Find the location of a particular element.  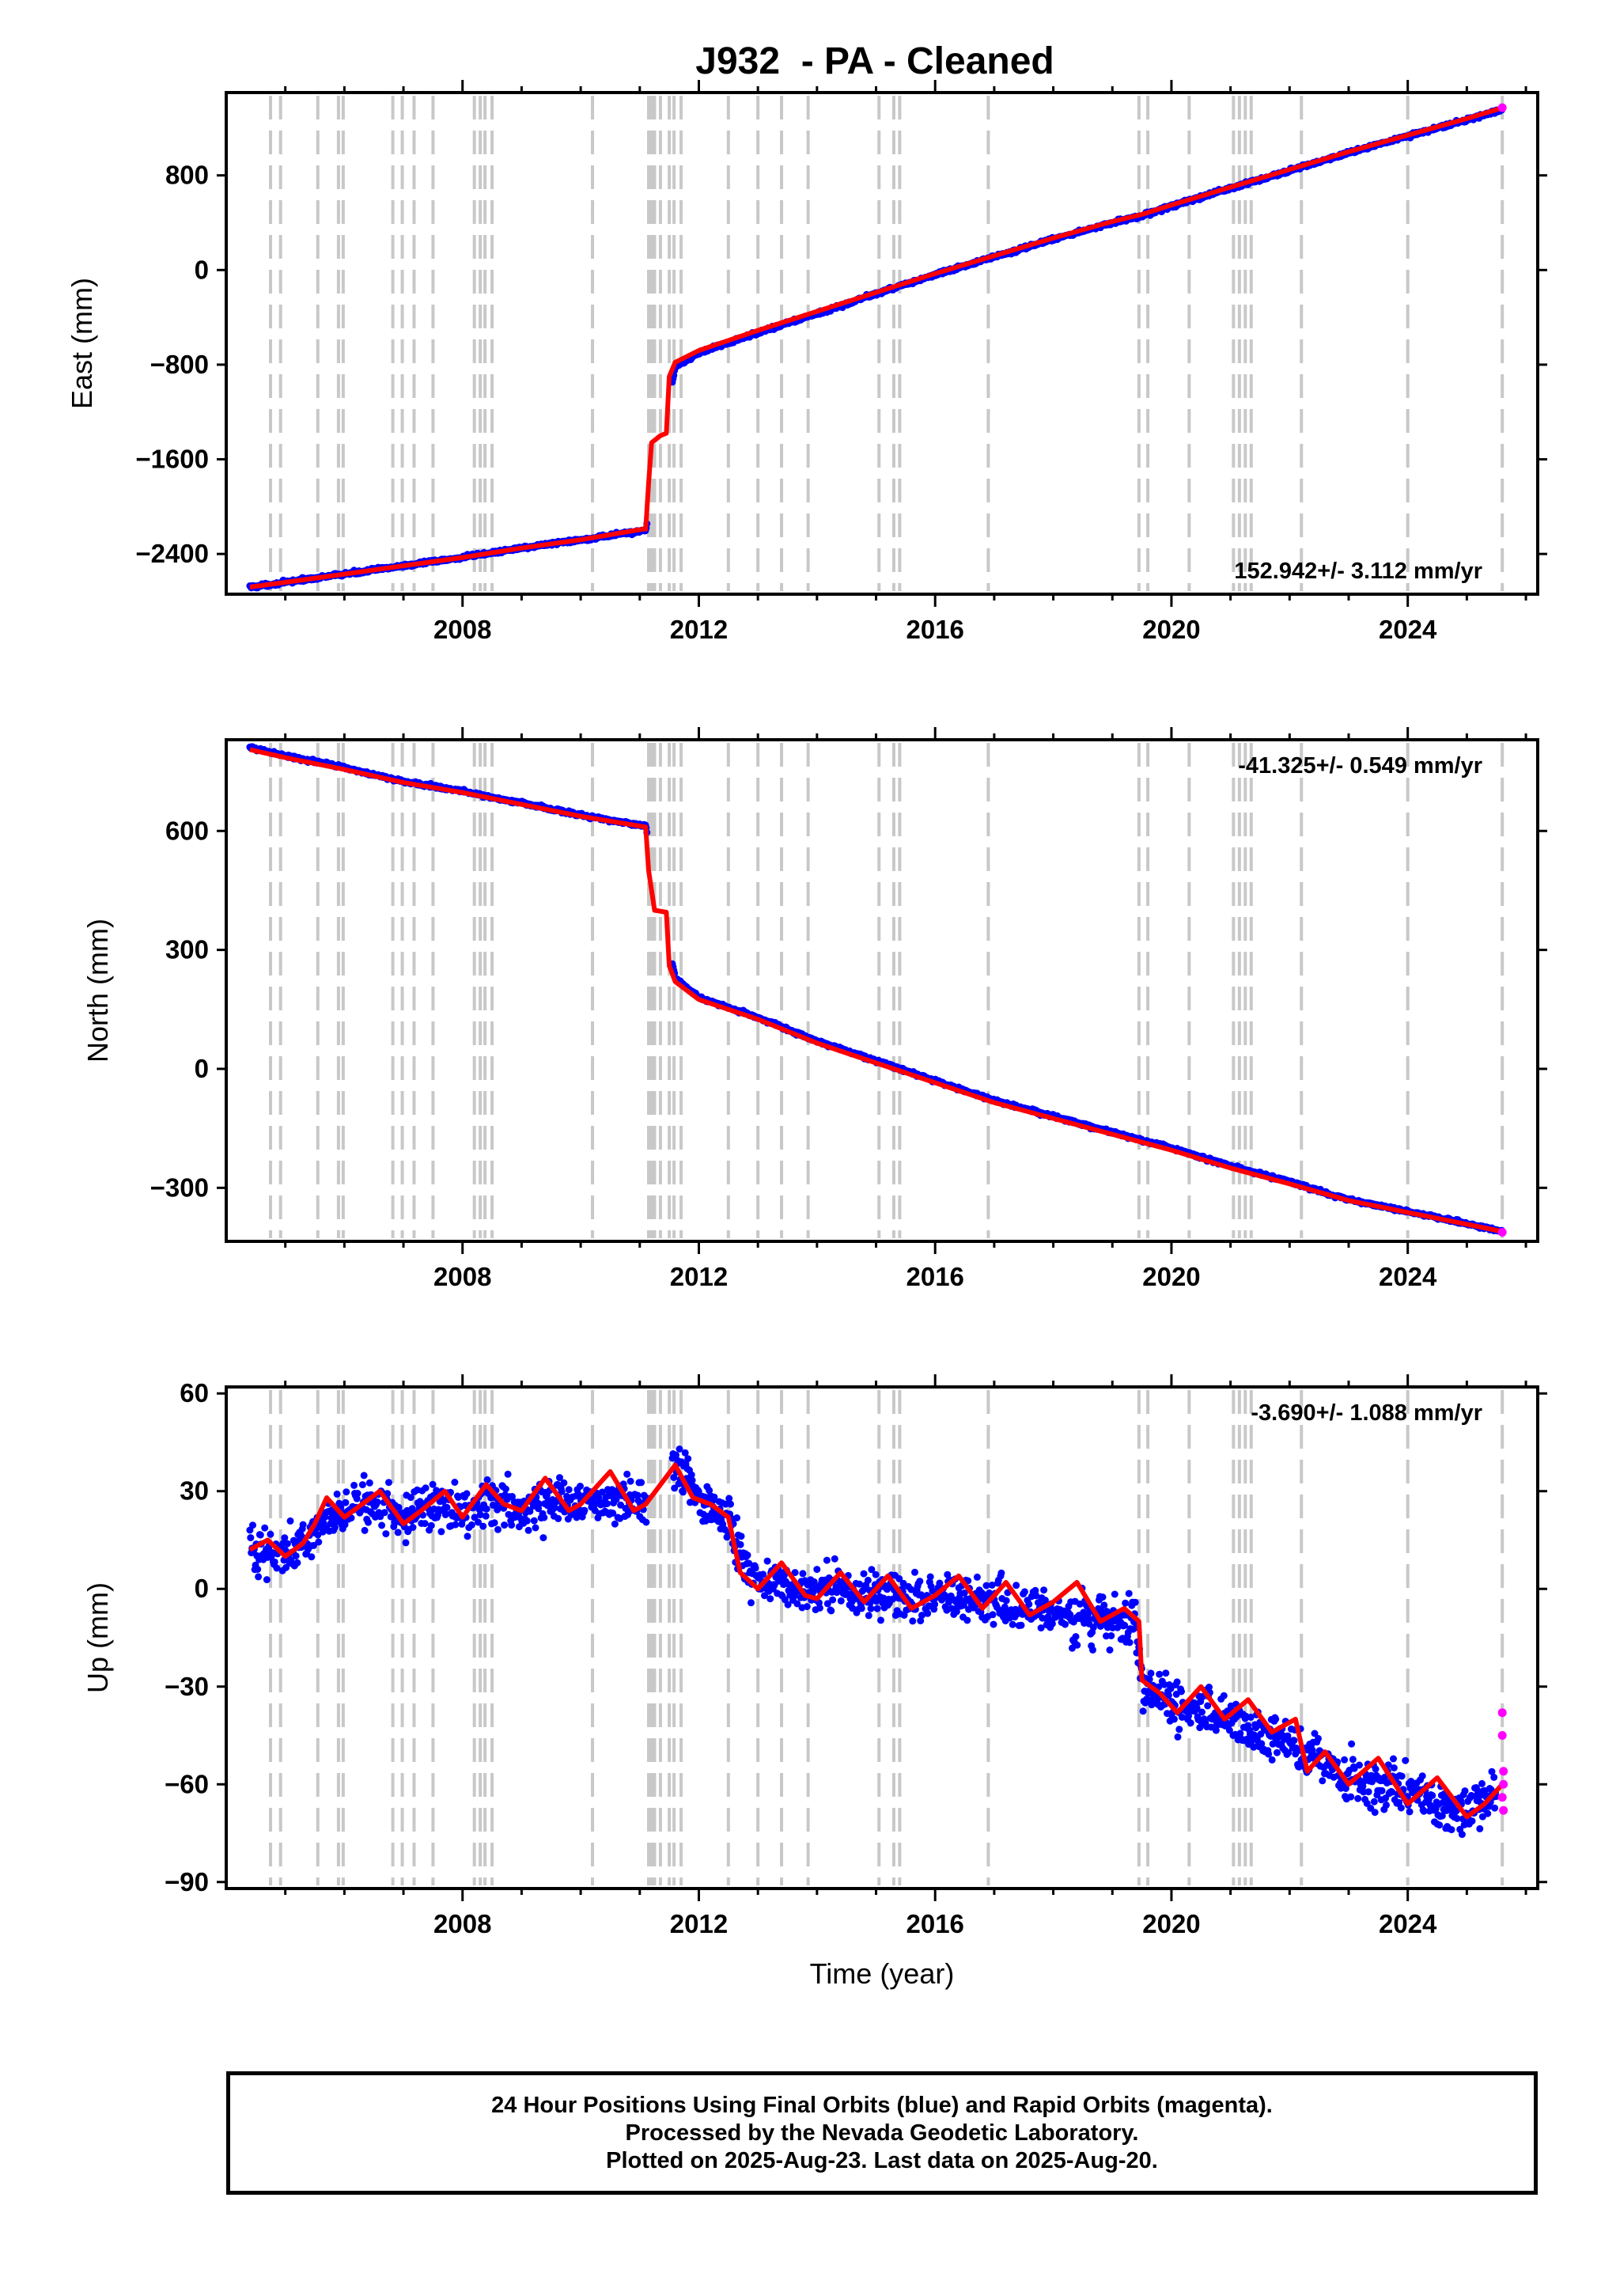

y-axis-label: East (mm) is located at coordinates (82, 344).